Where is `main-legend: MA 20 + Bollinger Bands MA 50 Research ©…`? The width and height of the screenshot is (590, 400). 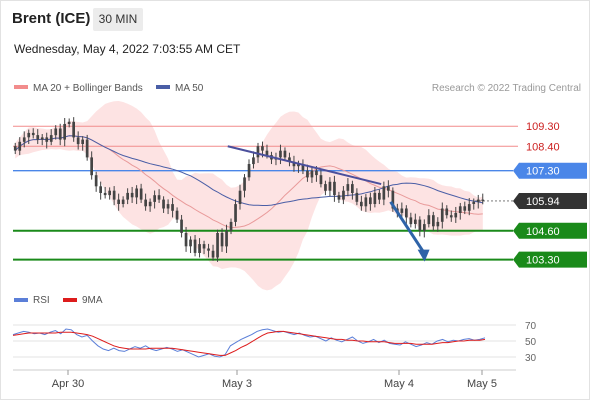 main-legend: MA 20 + Bollinger Bands MA 50 Research ©… is located at coordinates (297, 88).